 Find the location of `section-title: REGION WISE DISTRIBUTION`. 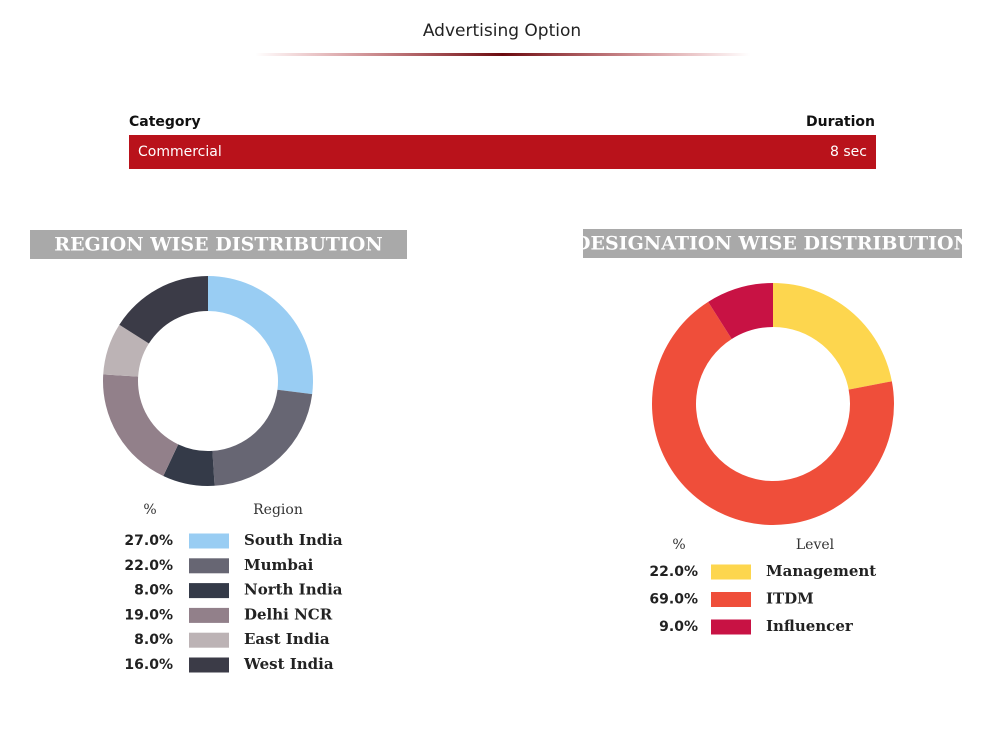

section-title: REGION WISE DISTRIBUTION is located at coordinates (218, 245).